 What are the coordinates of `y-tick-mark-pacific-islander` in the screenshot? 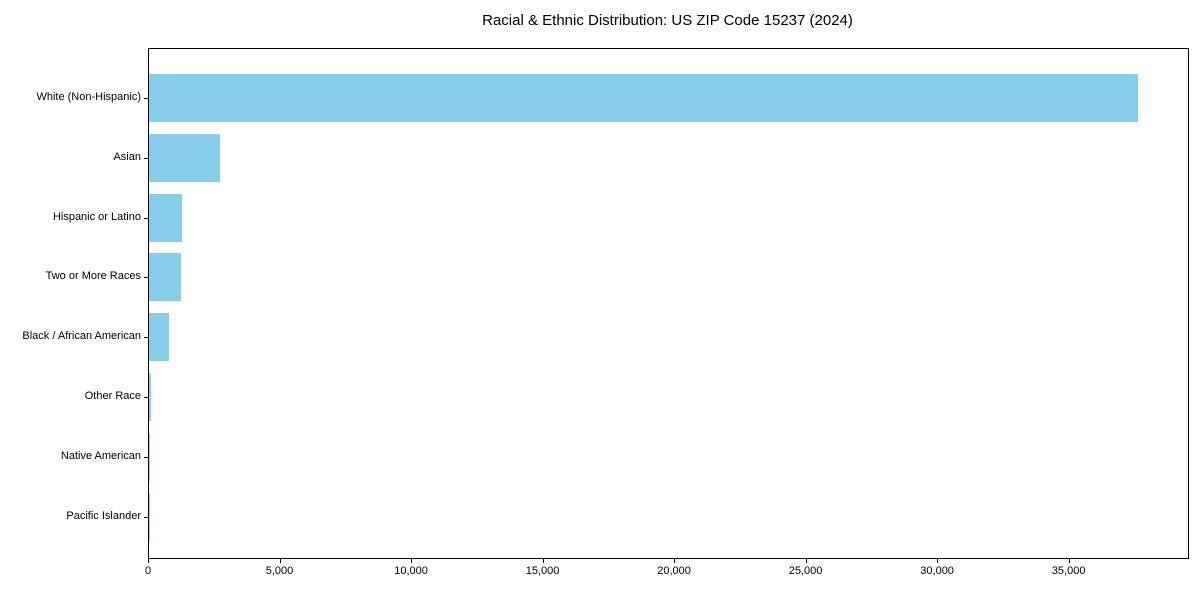 It's located at (146, 517).